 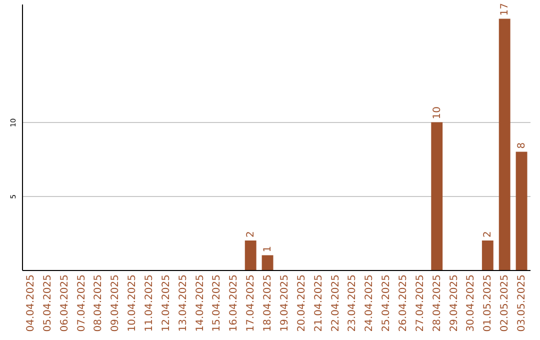 I want to click on x-tick-label: 04.04.2025, so click(x=30, y=303).